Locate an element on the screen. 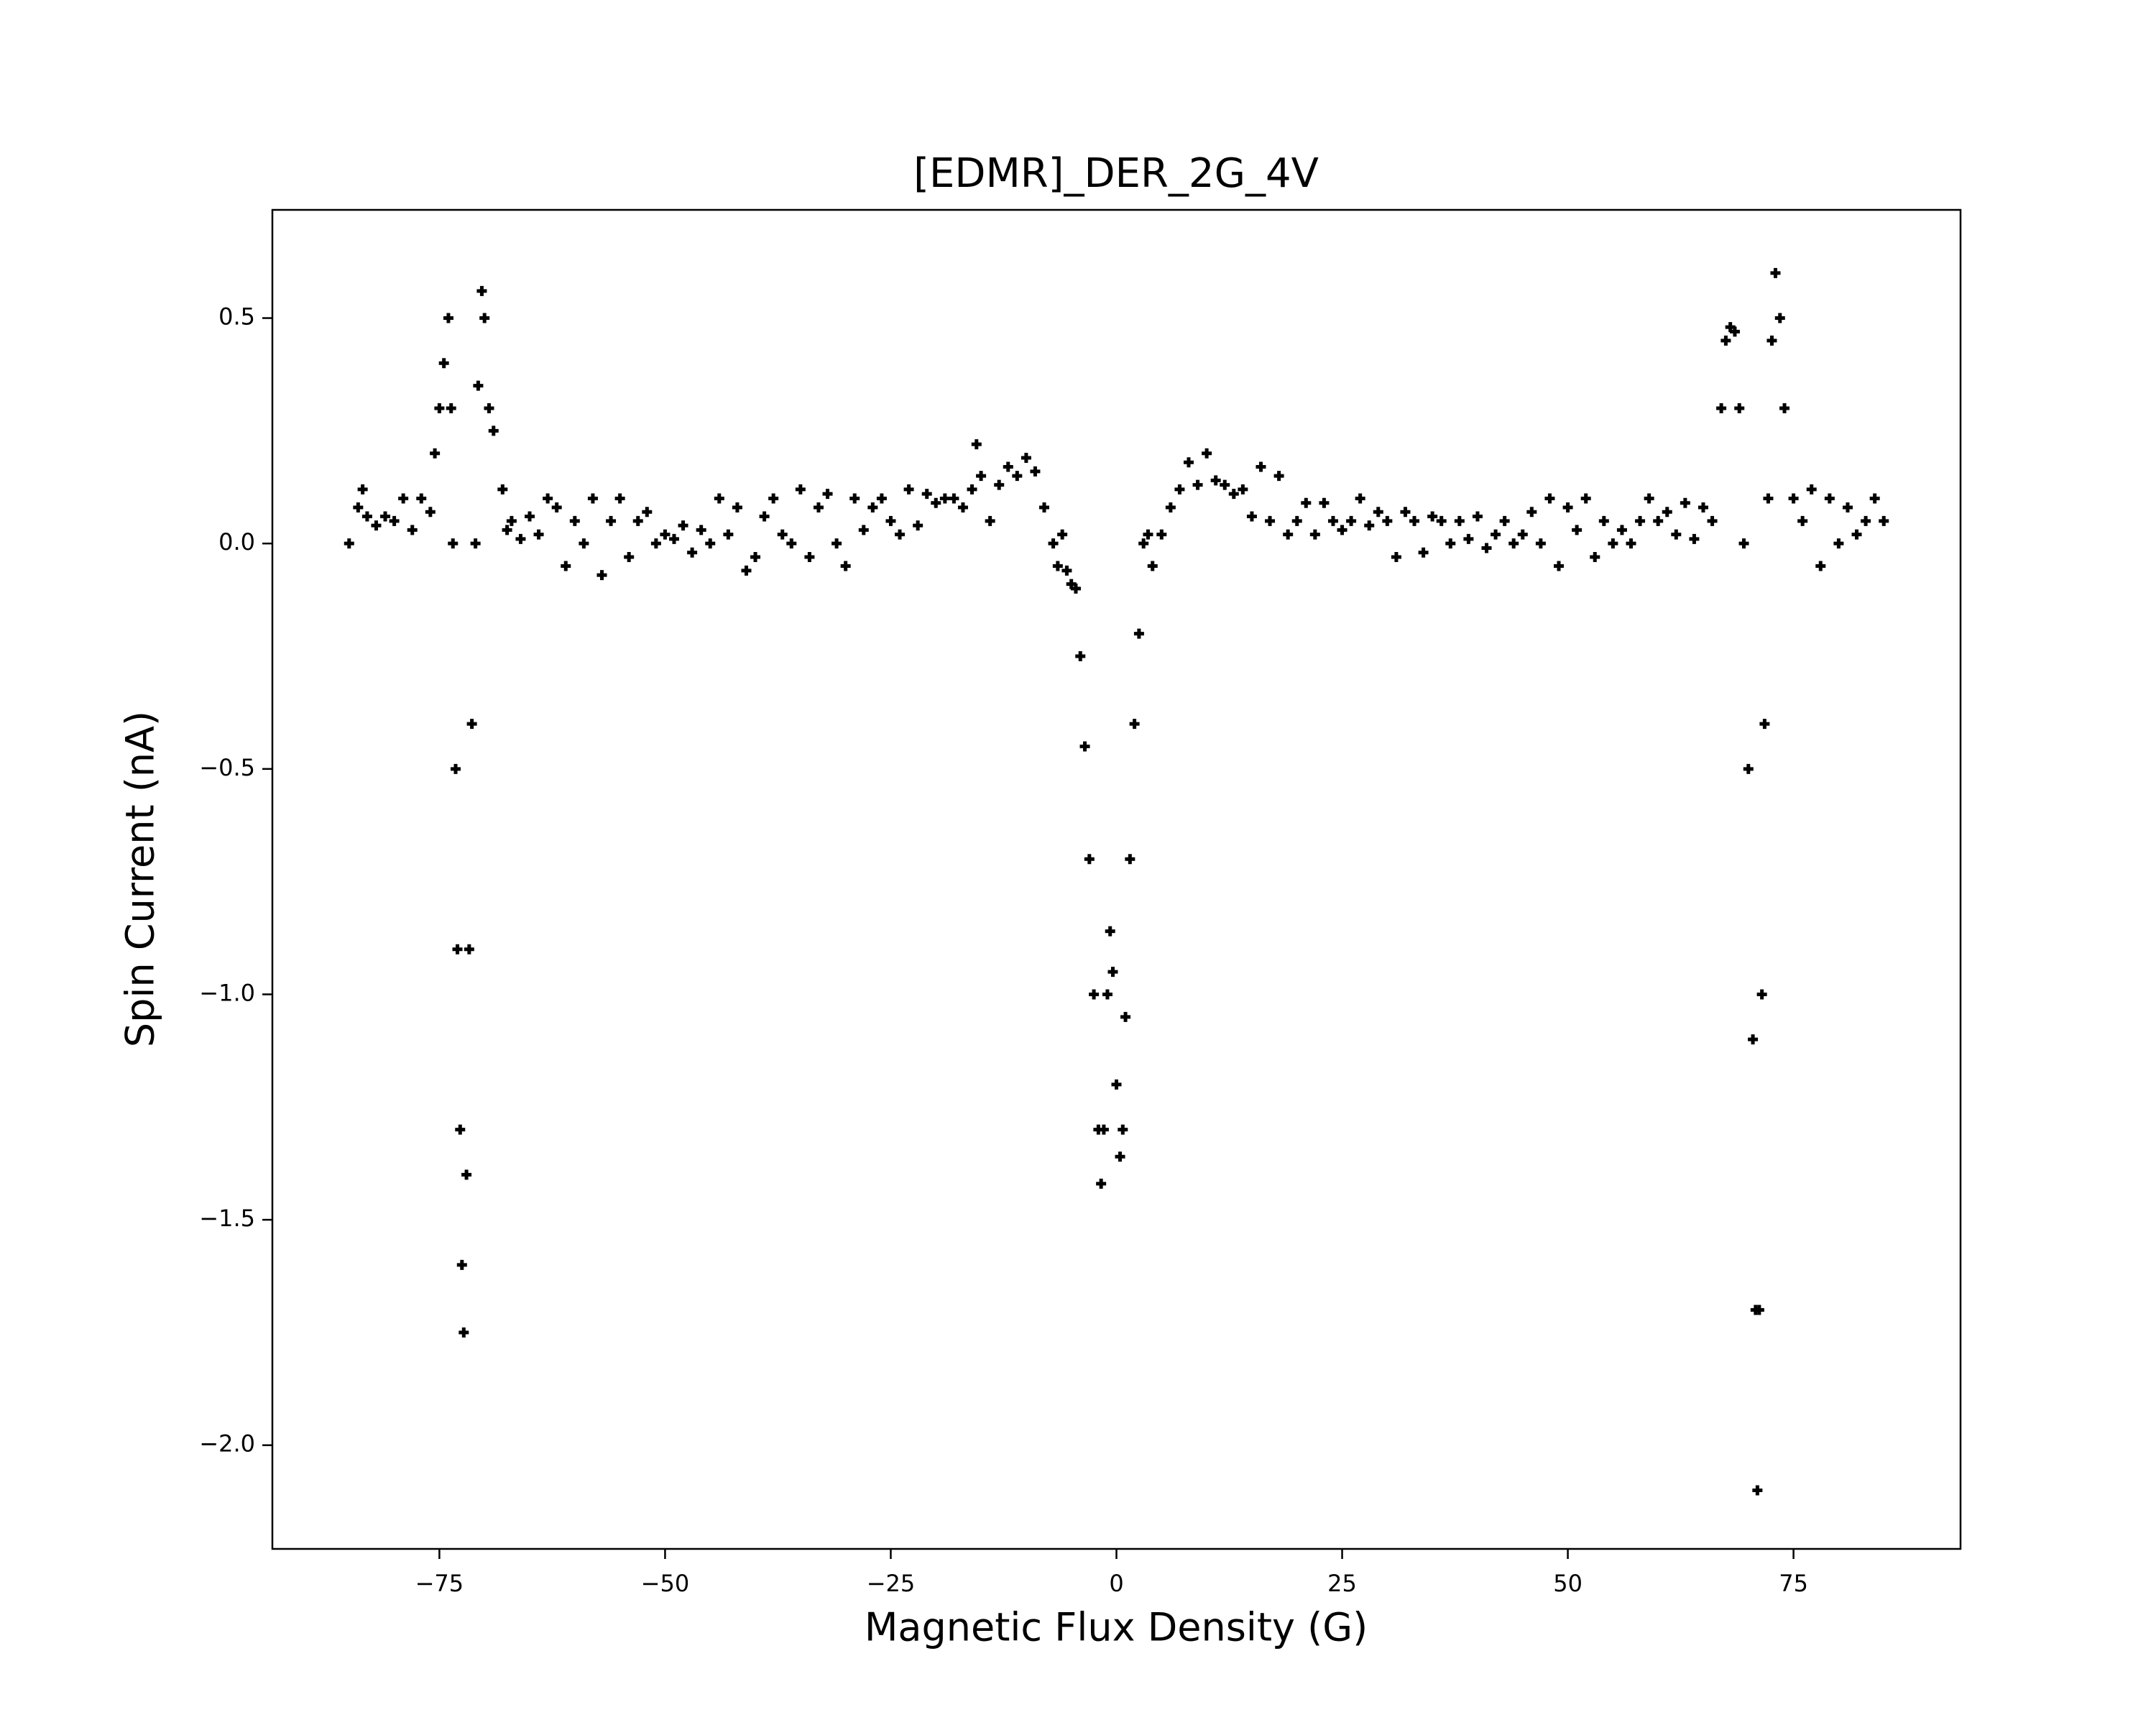 The height and width of the screenshot is (1725, 2156). y-axis-label: Spin Current (nA) is located at coordinates (140, 879).